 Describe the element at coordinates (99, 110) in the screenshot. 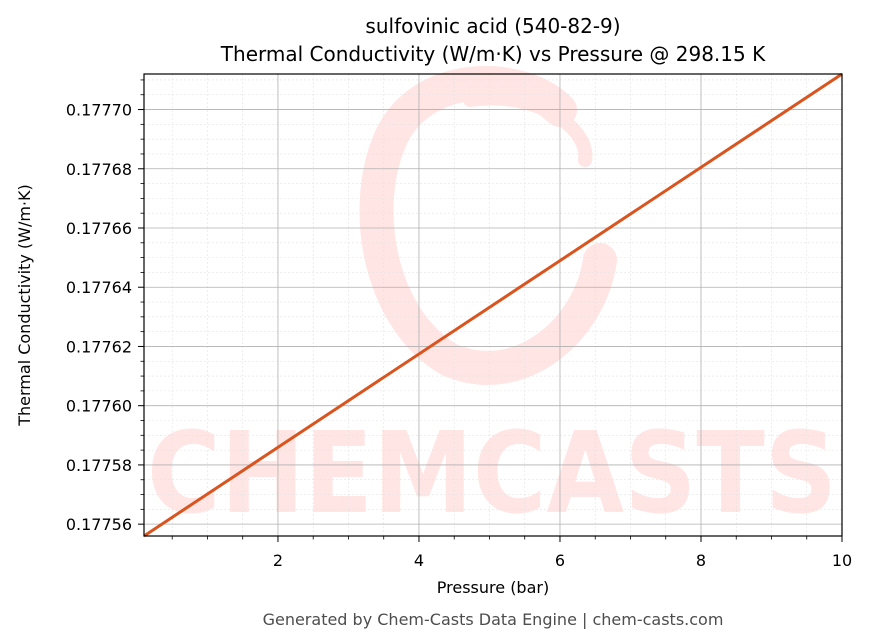

I see `y-tick-label: 0.17770` at that location.